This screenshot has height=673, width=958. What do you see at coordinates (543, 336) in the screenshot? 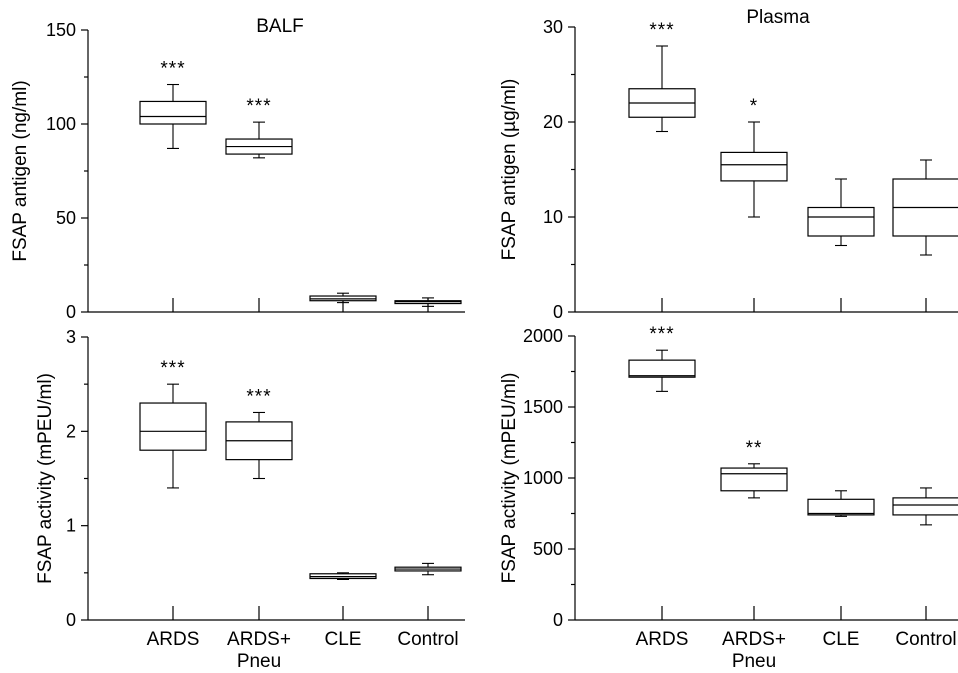
I see `y-tick-label: 2000` at bounding box center [543, 336].